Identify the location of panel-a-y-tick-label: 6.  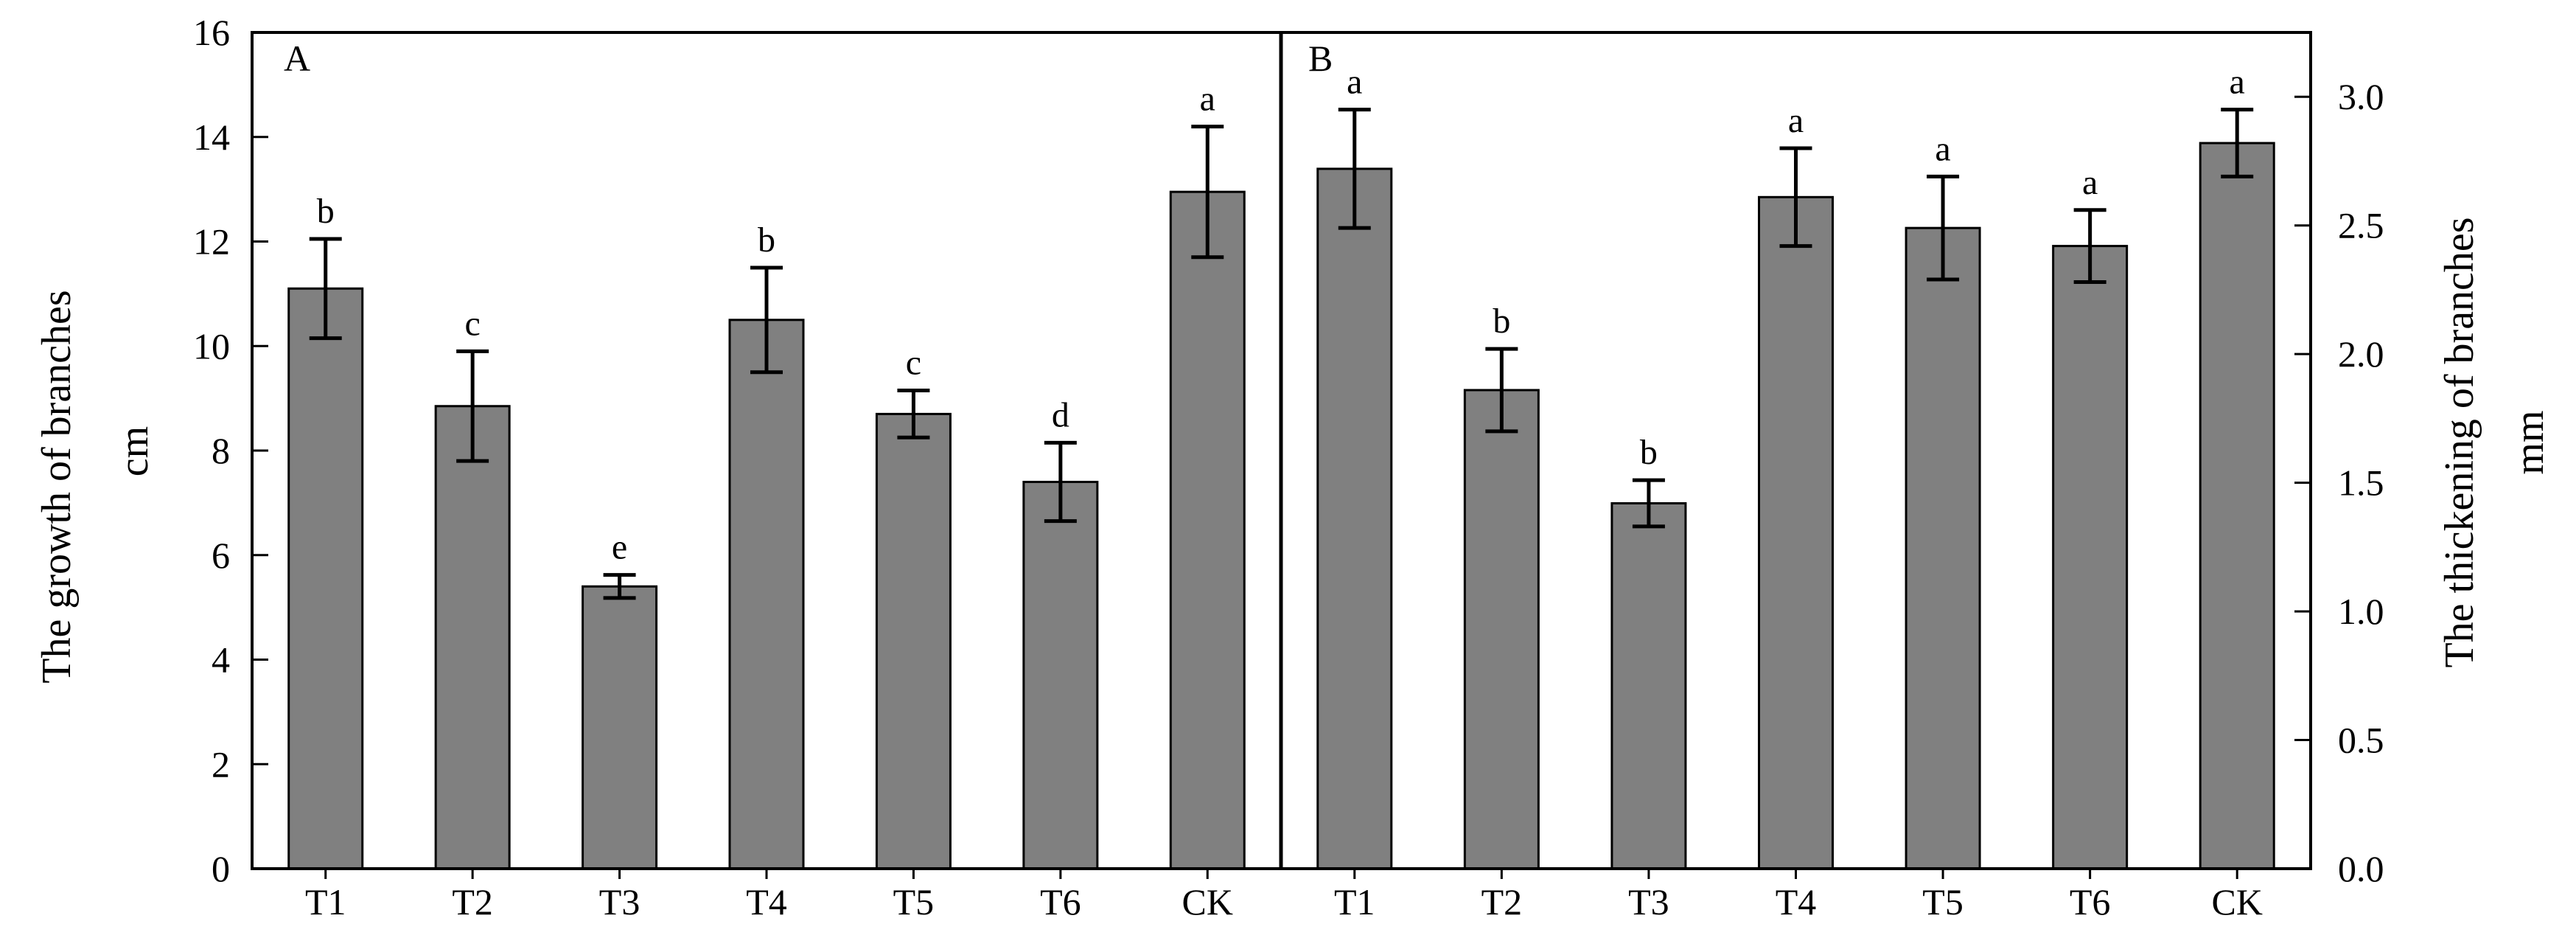
(221, 555).